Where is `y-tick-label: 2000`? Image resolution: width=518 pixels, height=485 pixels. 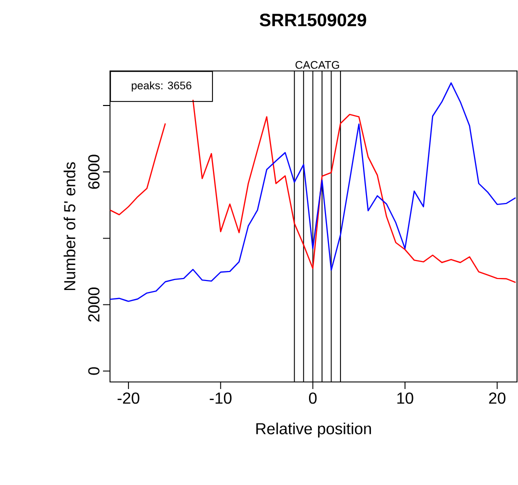 y-tick-label: 2000 is located at coordinates (94, 305).